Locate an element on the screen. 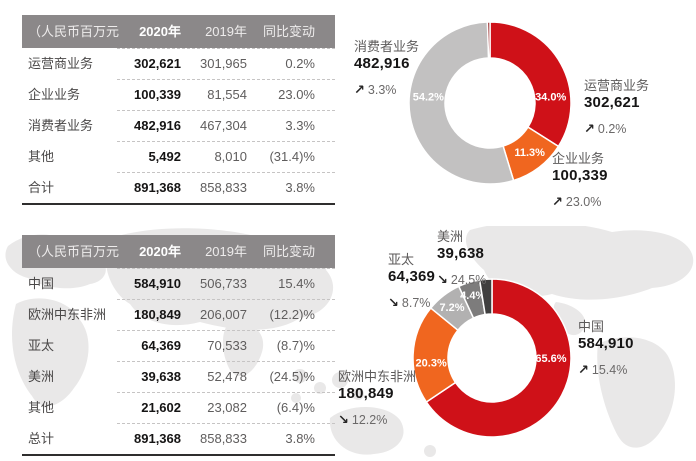  value-change: (6.4)% is located at coordinates (295, 407).